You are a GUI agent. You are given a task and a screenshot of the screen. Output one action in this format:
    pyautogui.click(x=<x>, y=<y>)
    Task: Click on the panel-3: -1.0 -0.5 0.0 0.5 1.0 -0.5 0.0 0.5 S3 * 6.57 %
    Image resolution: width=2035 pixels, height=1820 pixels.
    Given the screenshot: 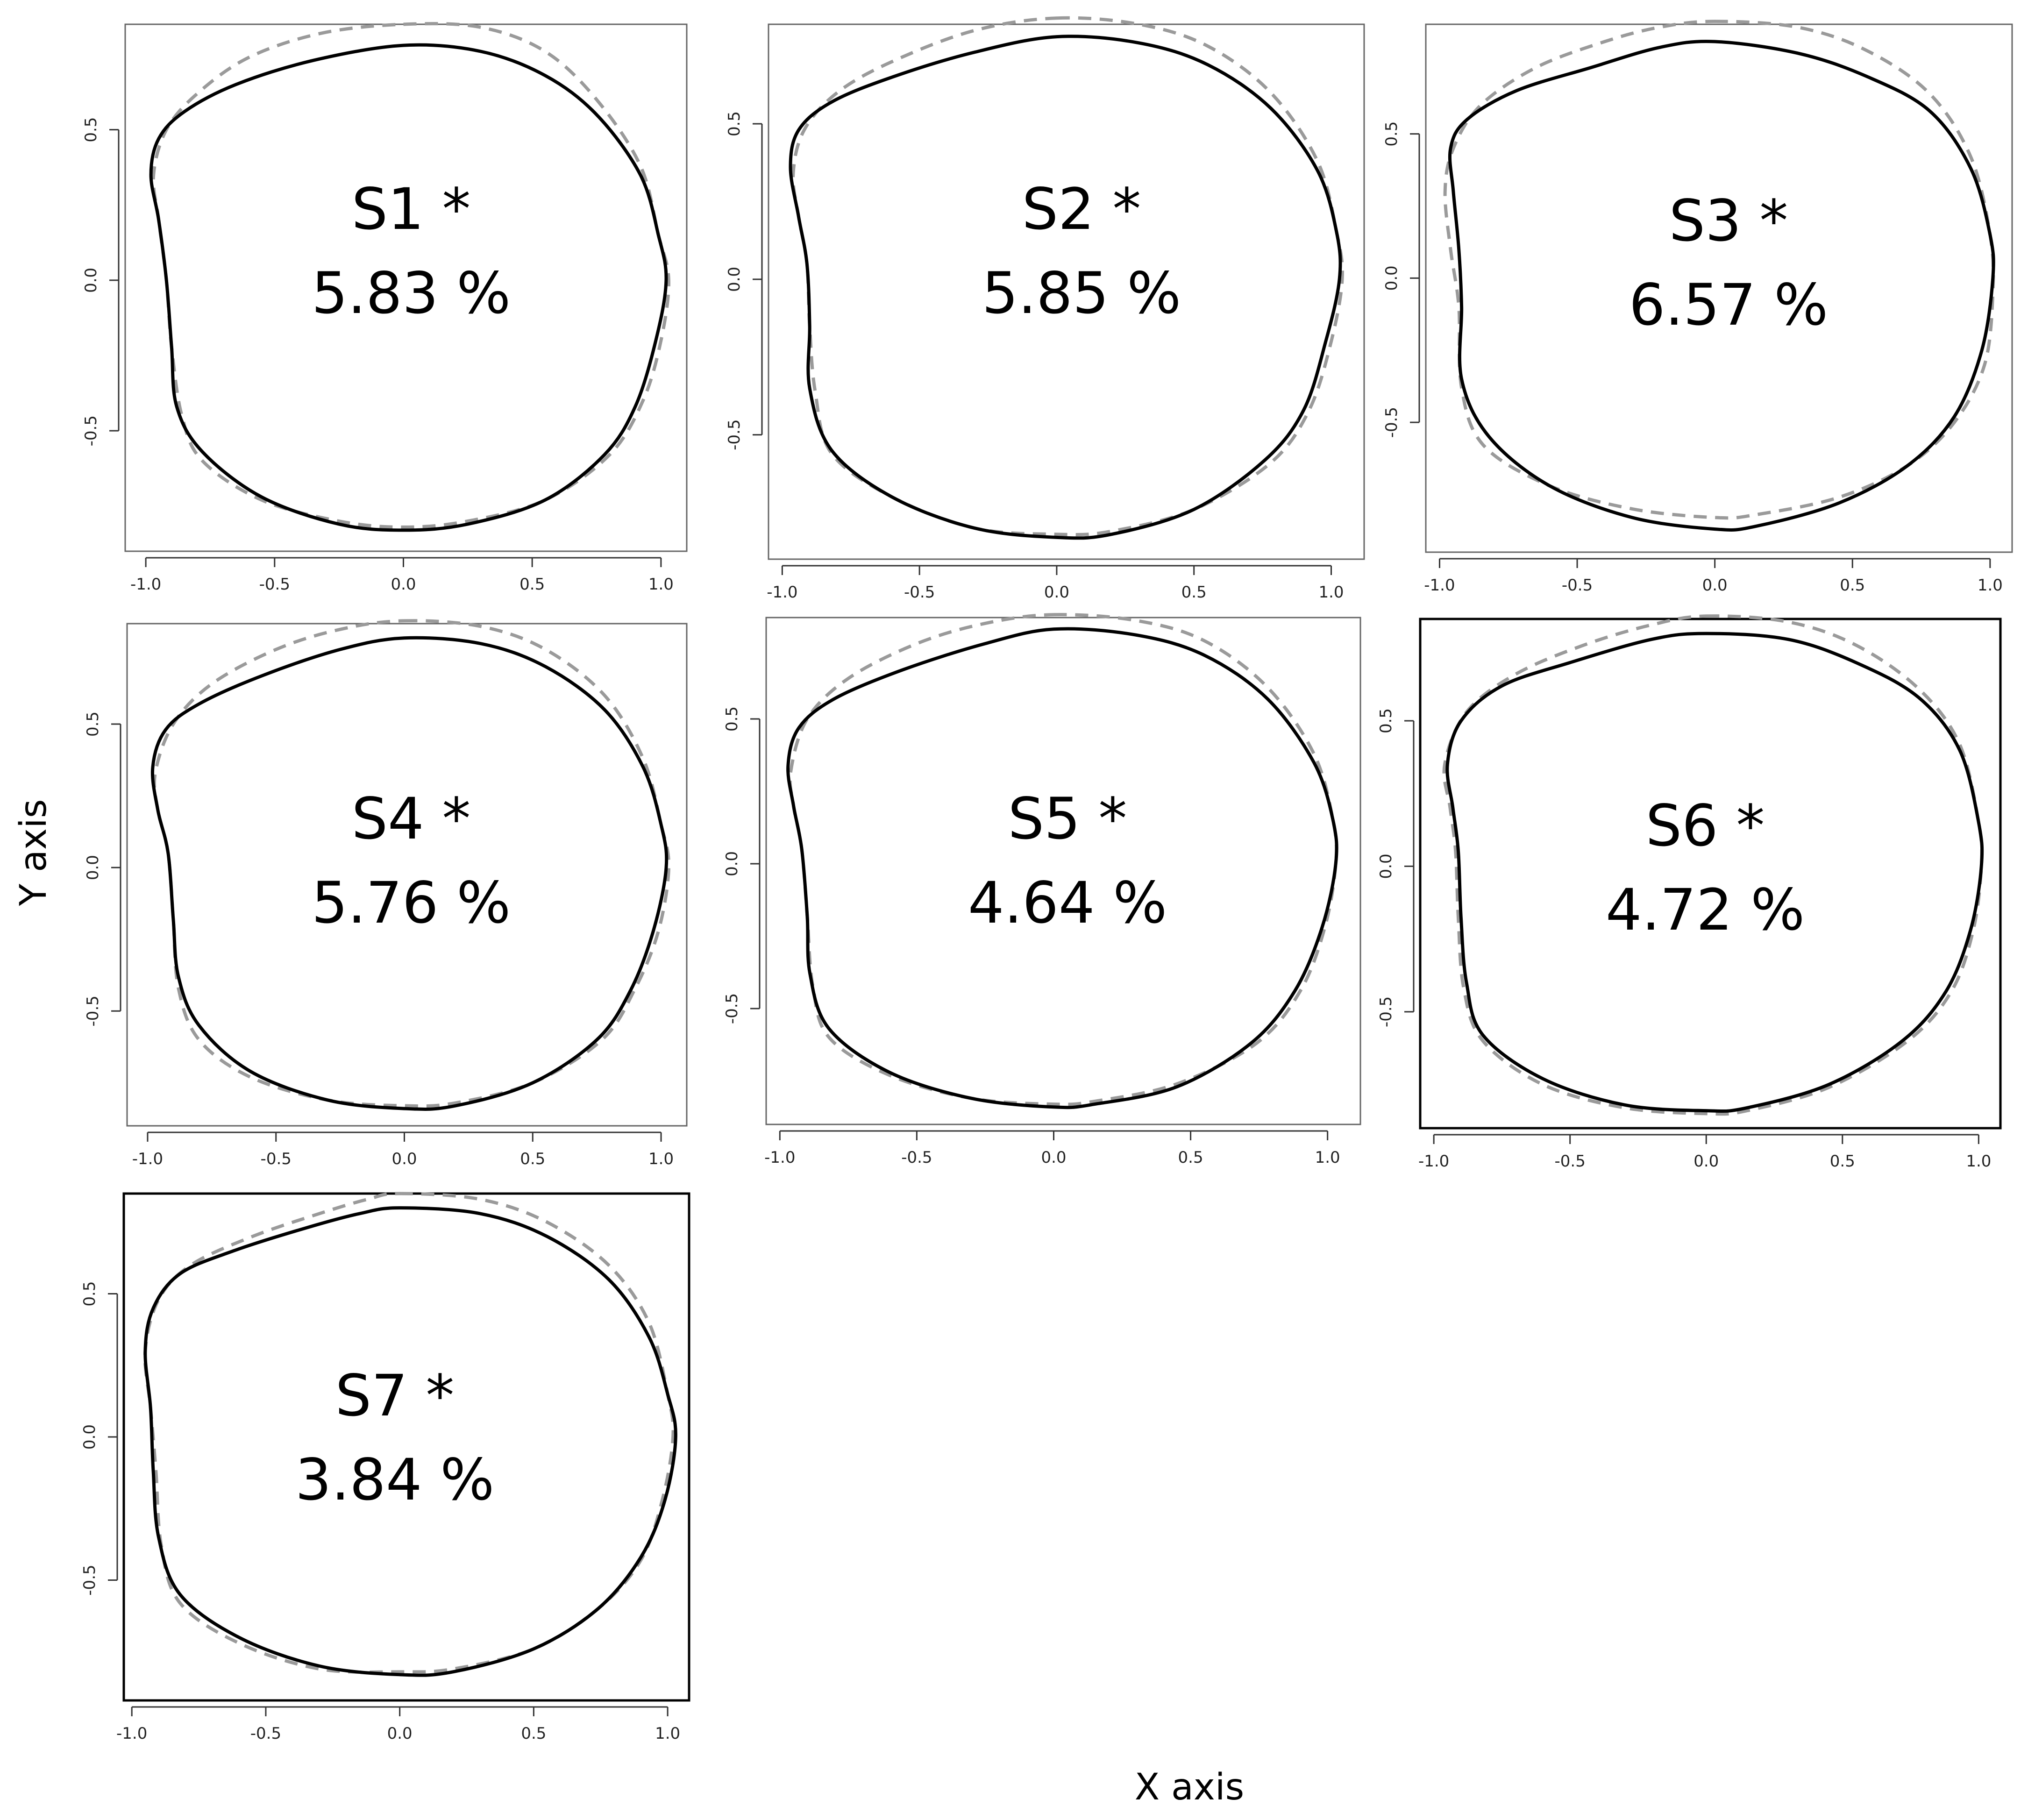 What is the action you would take?
    pyautogui.click(x=1697, y=307)
    